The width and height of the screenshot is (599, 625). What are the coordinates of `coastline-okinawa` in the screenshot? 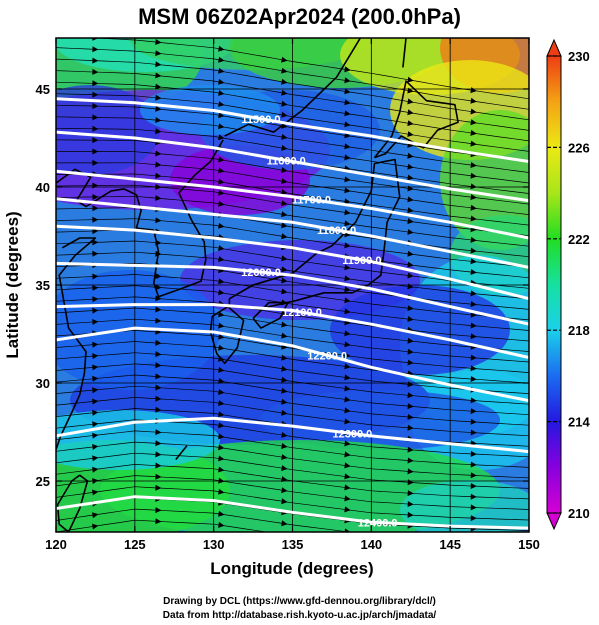 It's located at (181, 453).